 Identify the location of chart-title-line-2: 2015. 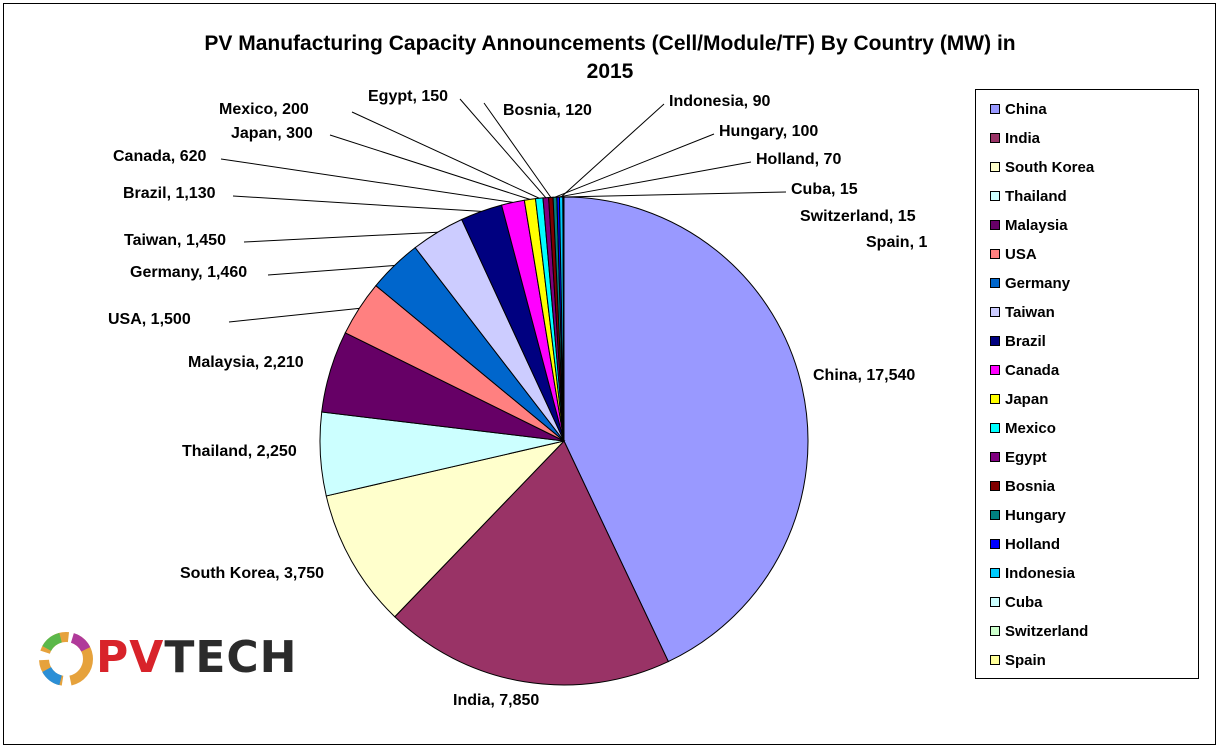
(610, 71).